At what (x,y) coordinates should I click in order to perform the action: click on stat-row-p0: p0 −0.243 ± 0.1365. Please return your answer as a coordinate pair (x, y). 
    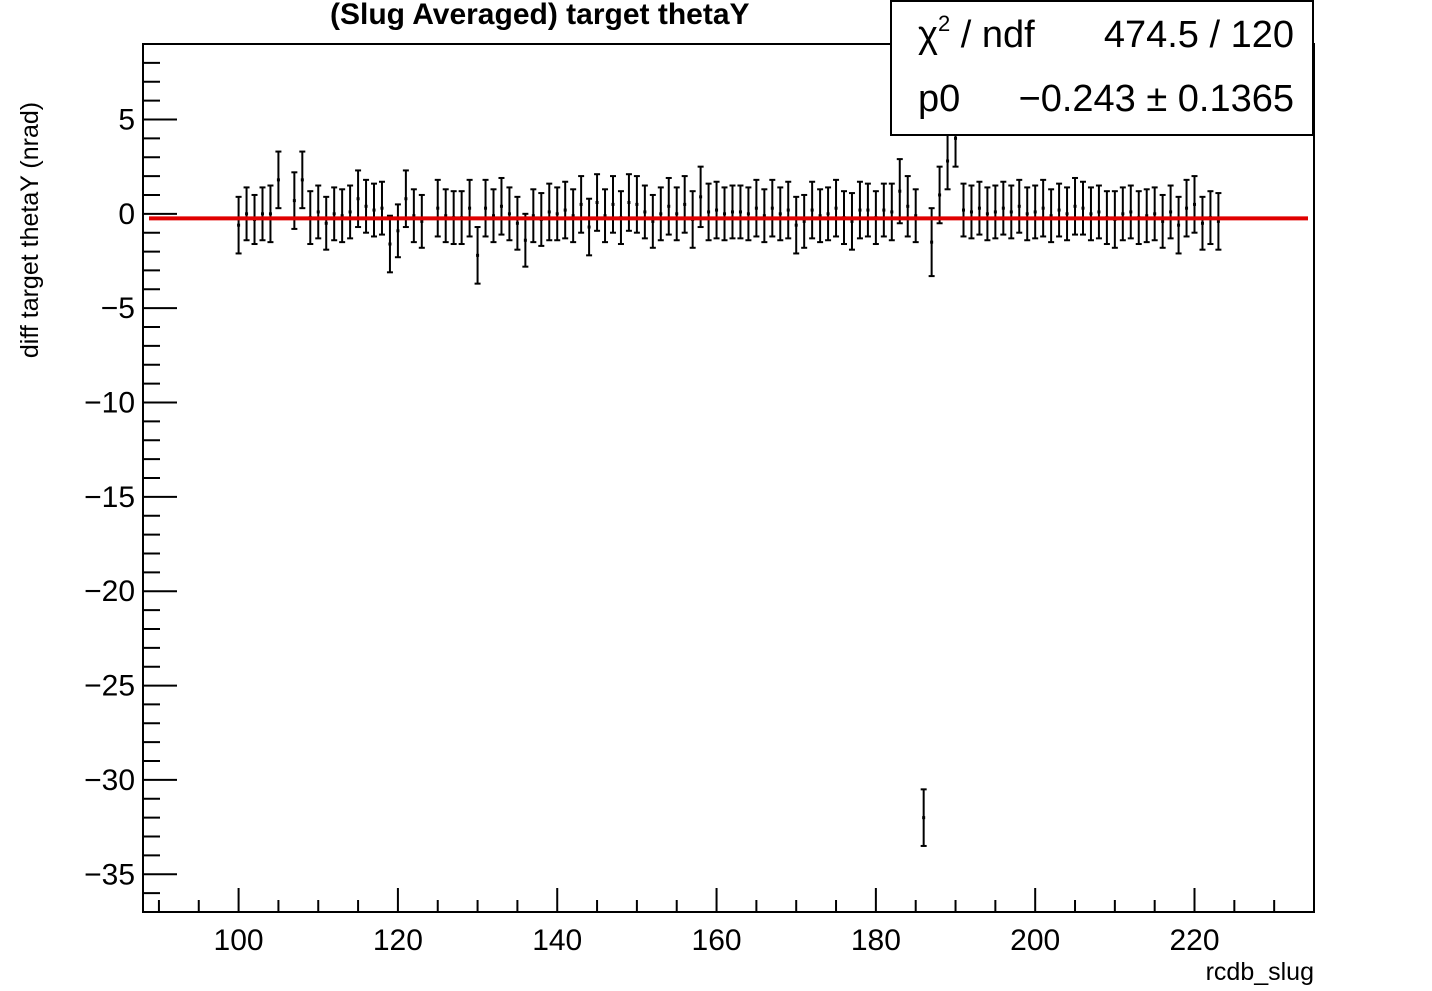
    Looking at the image, I should click on (1102, 98).